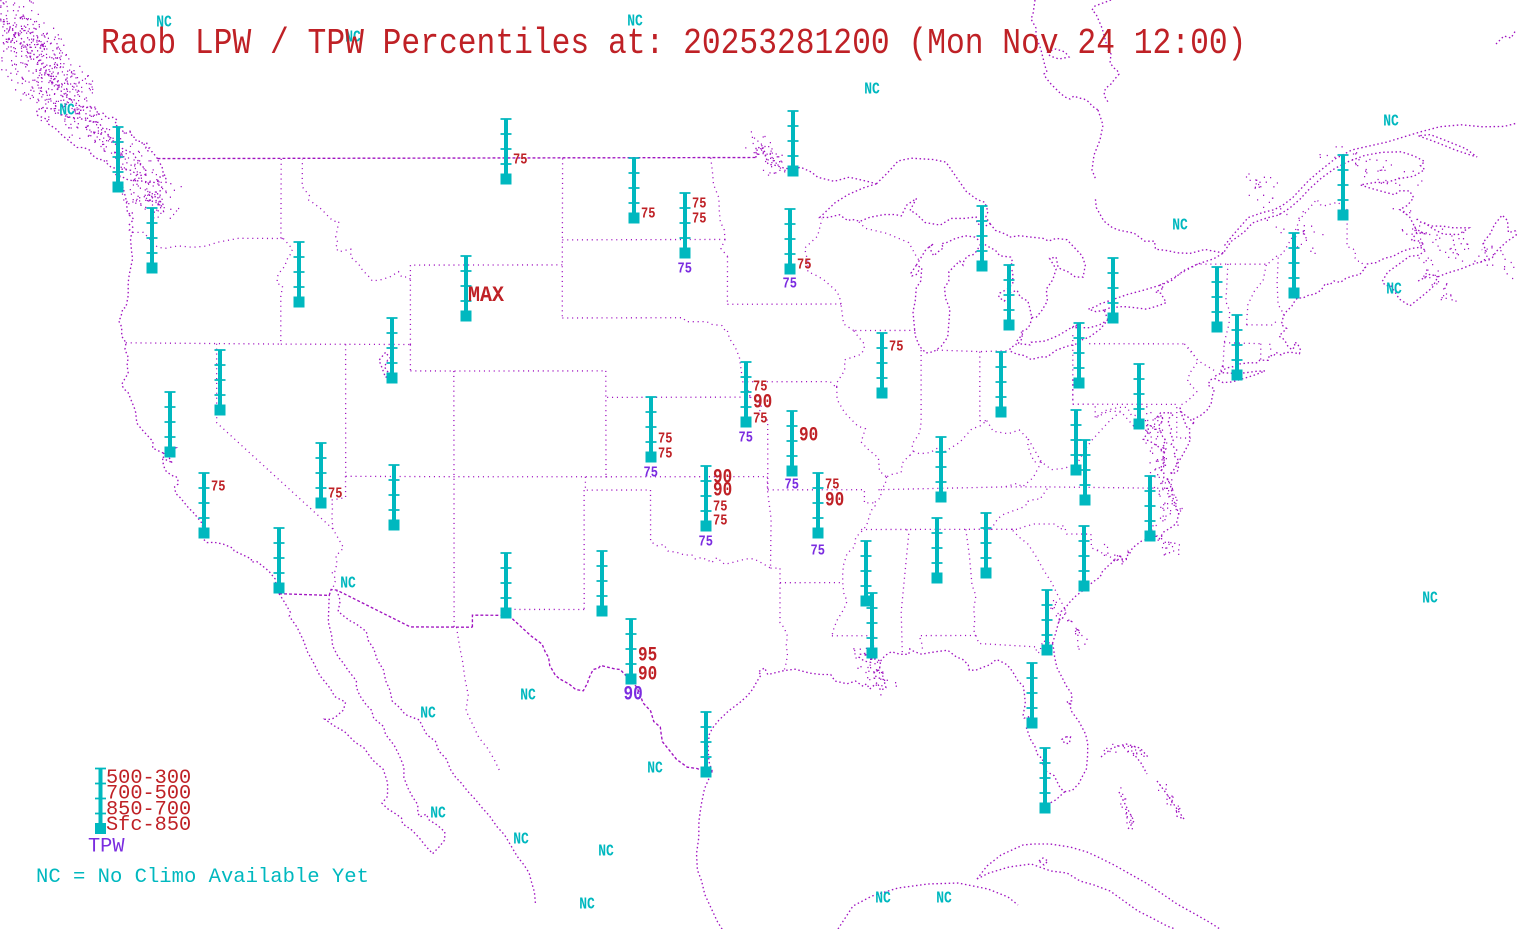 The image size is (1517, 929). I want to click on svg-text: 500-300, so click(148, 778).